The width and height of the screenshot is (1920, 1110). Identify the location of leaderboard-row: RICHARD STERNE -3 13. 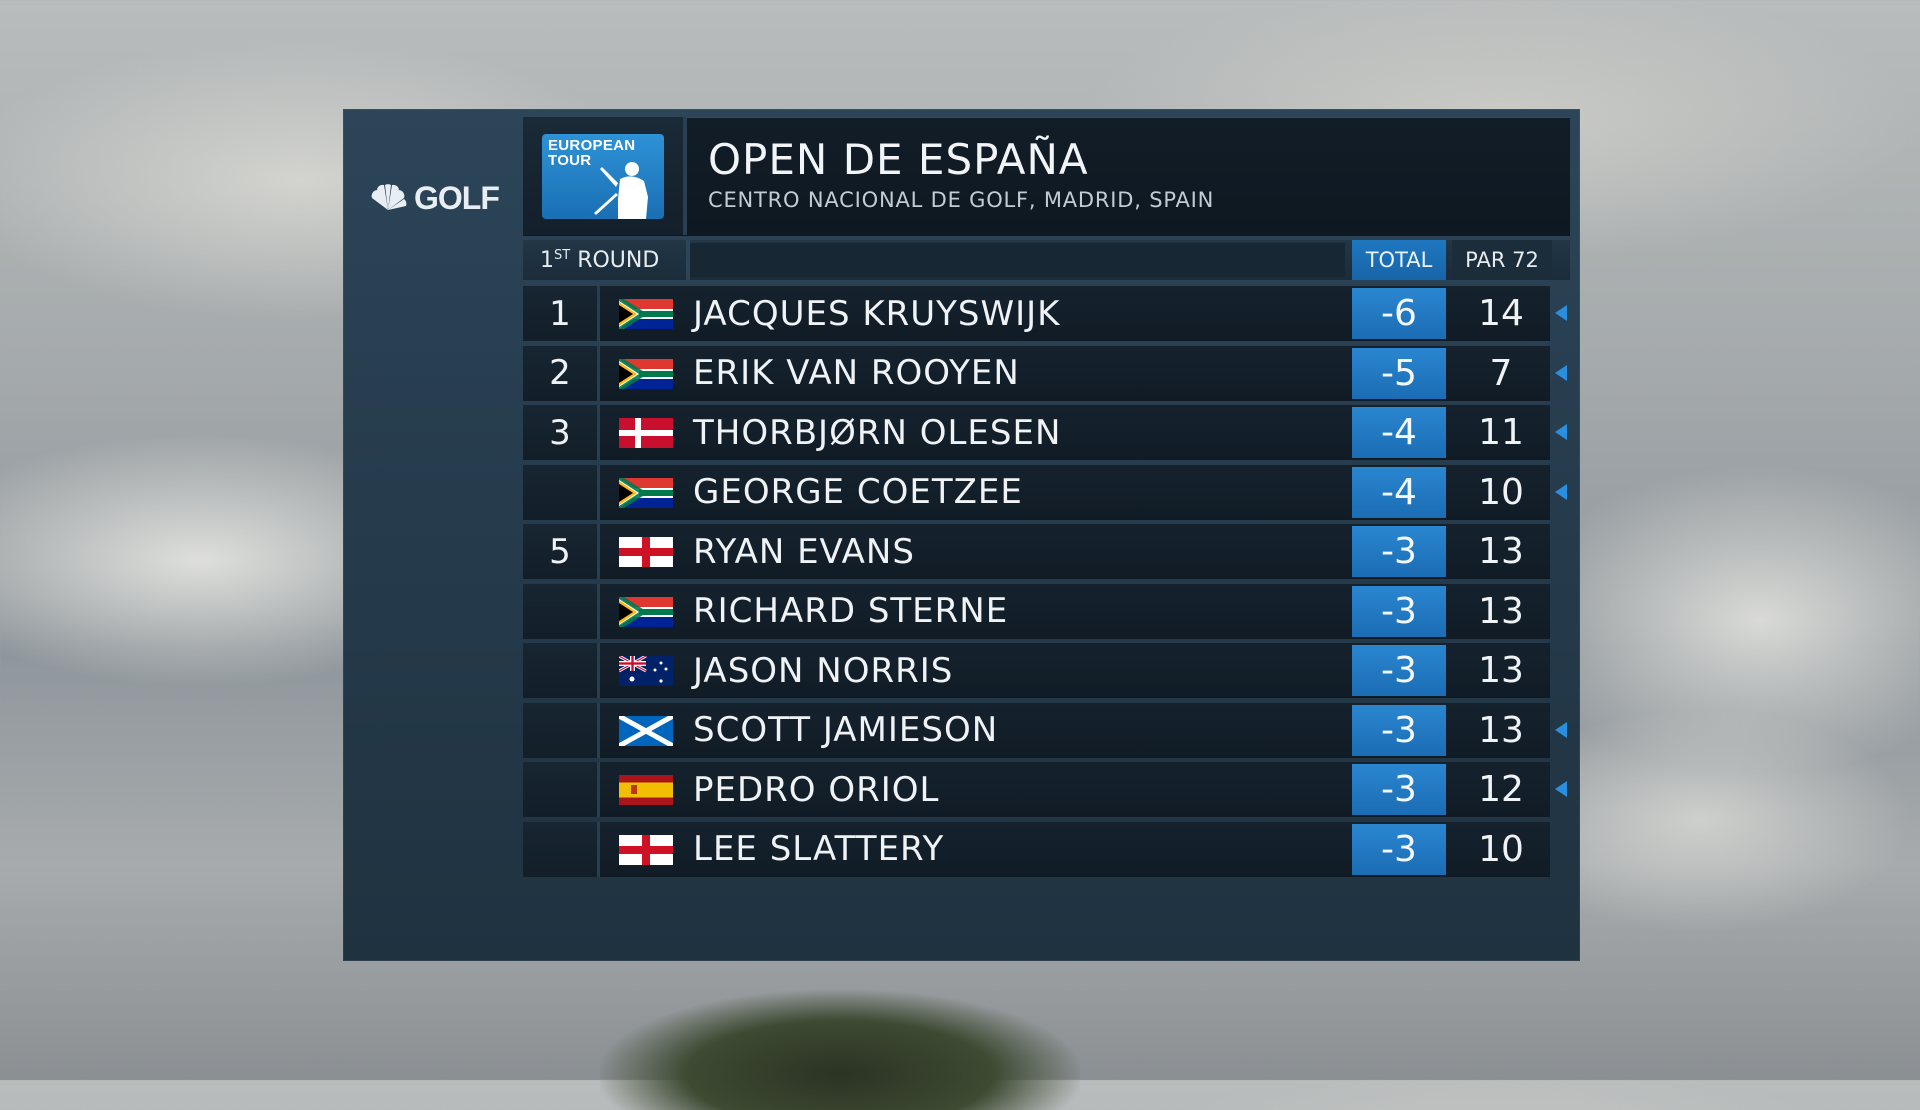
(1036, 611).